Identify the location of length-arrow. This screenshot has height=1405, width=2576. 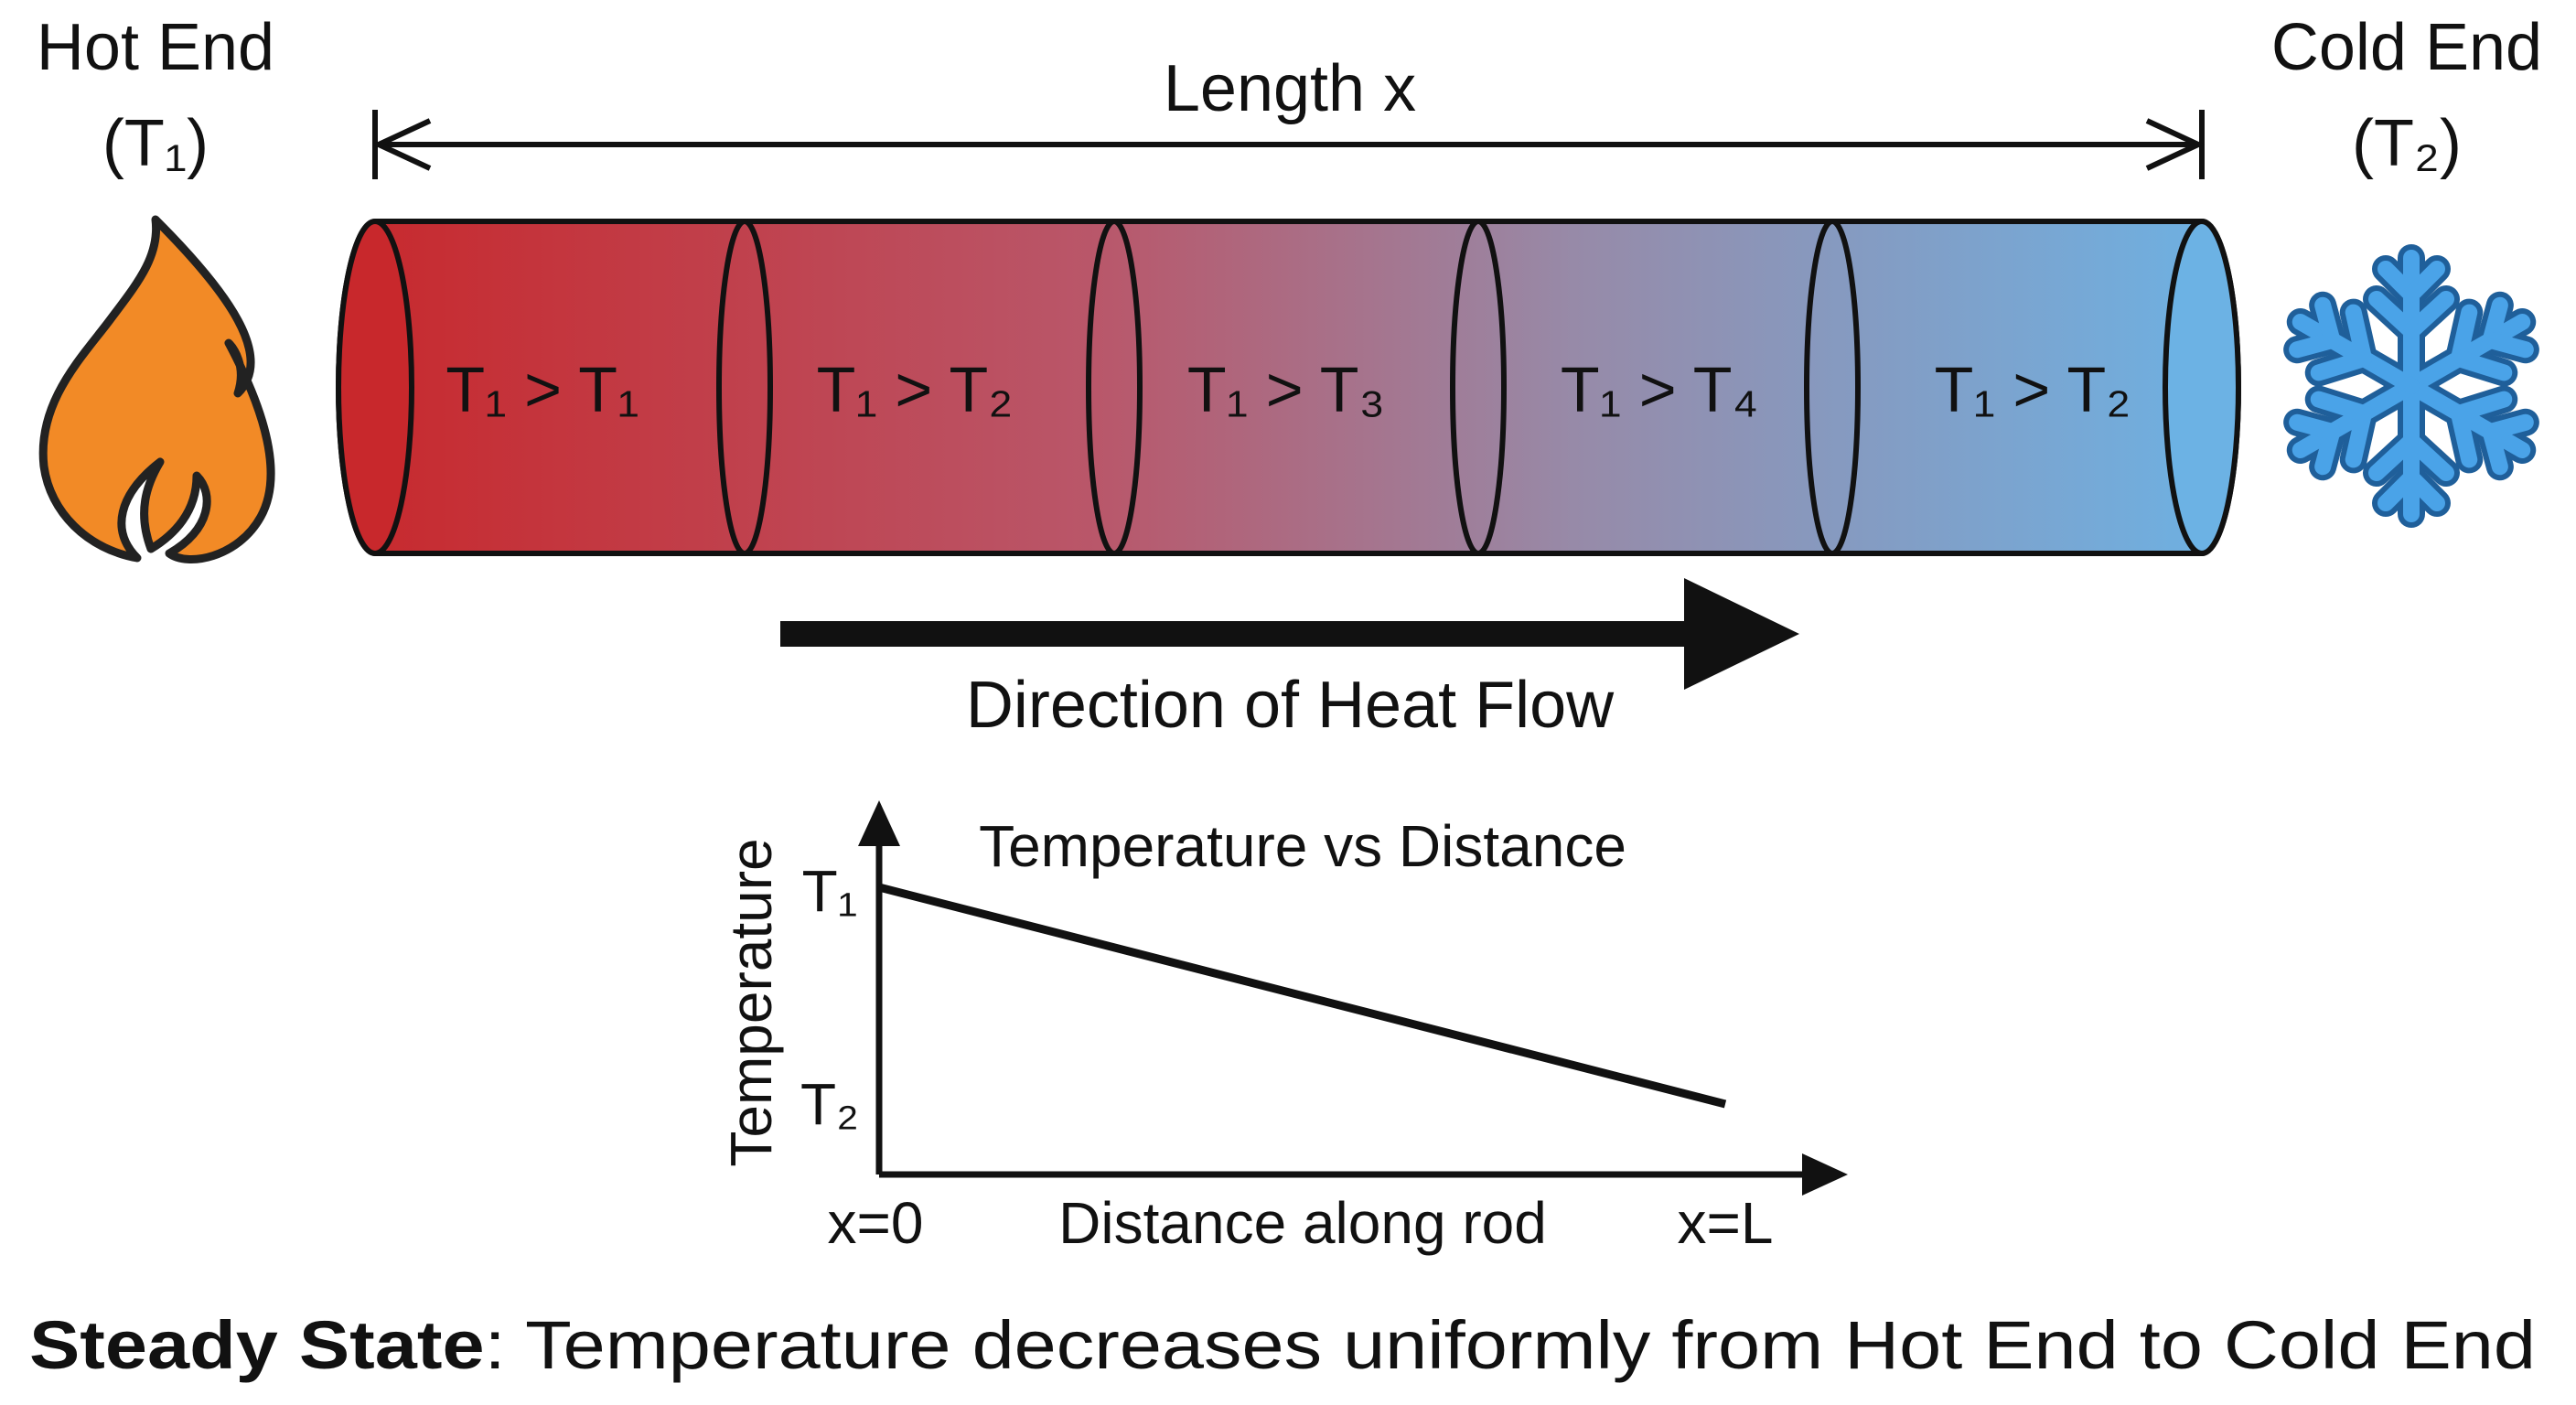
(1288, 144).